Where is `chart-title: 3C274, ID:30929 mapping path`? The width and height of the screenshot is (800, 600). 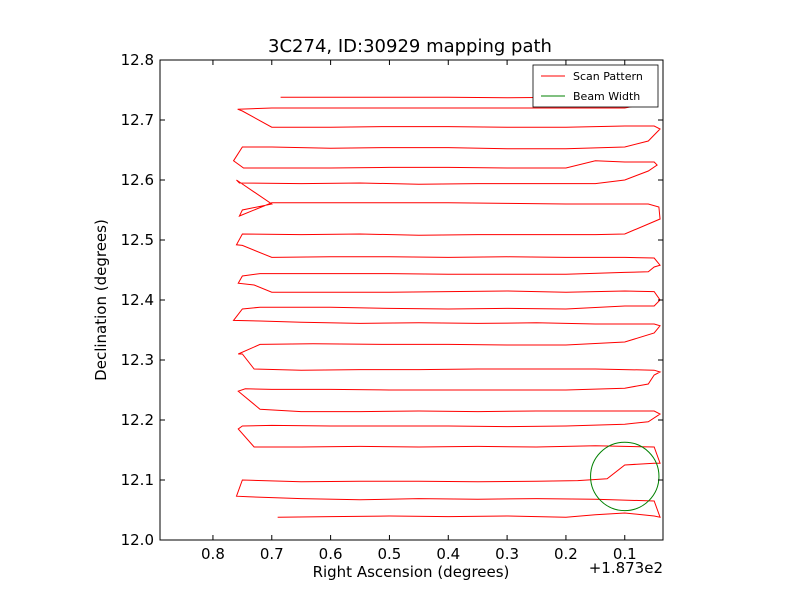
chart-title: 3C274, ID:30929 mapping path is located at coordinates (410, 46).